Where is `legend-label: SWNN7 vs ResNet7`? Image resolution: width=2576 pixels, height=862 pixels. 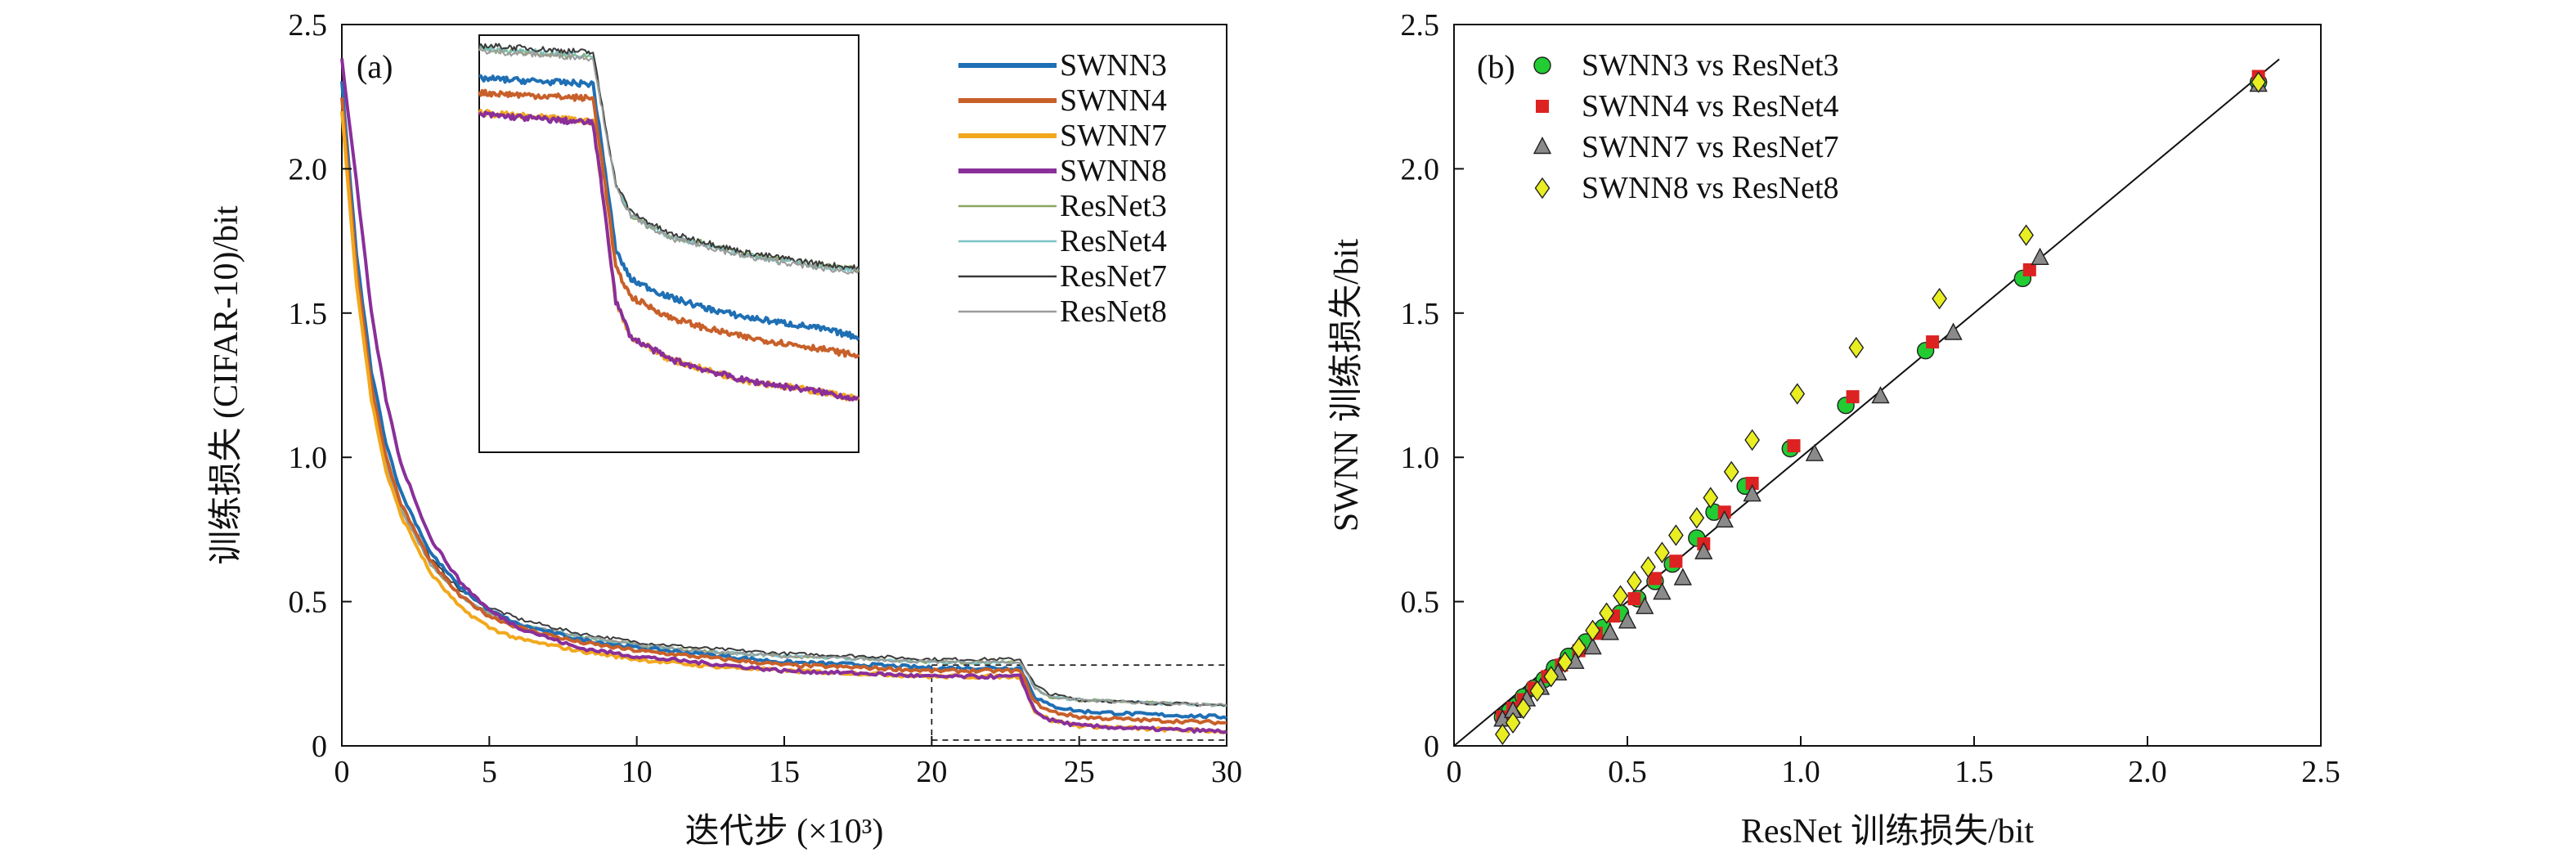 legend-label: SWNN7 vs ResNet7 is located at coordinates (1711, 147).